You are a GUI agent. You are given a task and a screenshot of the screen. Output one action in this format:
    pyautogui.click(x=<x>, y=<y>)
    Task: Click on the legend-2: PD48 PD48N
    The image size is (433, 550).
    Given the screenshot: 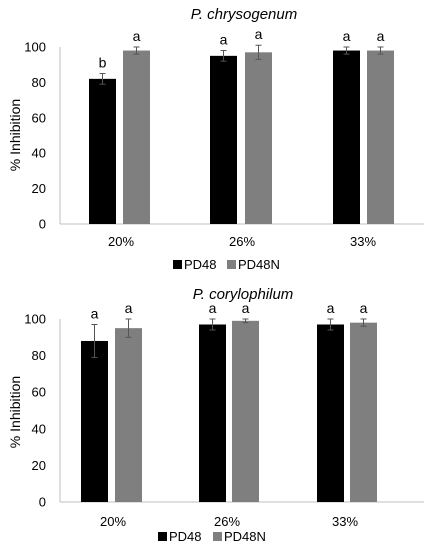 What is the action you would take?
    pyautogui.click(x=212, y=536)
    